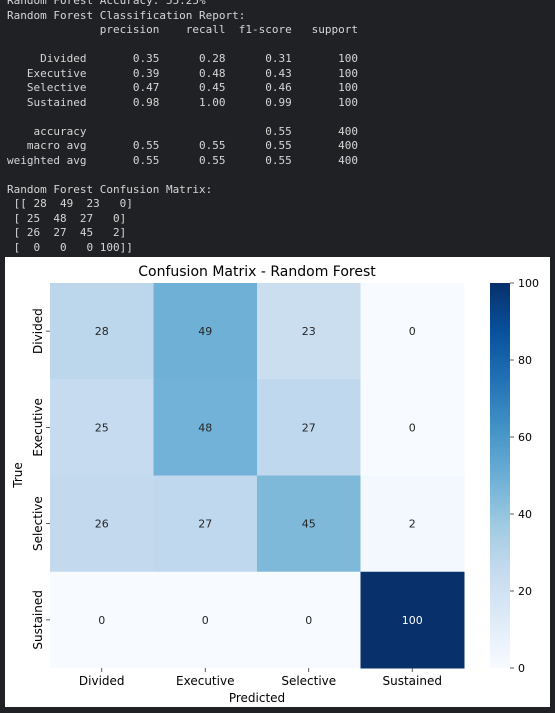 The width and height of the screenshot is (555, 713). What do you see at coordinates (525, 591) in the screenshot?
I see `colorbar-tick-label: 20` at bounding box center [525, 591].